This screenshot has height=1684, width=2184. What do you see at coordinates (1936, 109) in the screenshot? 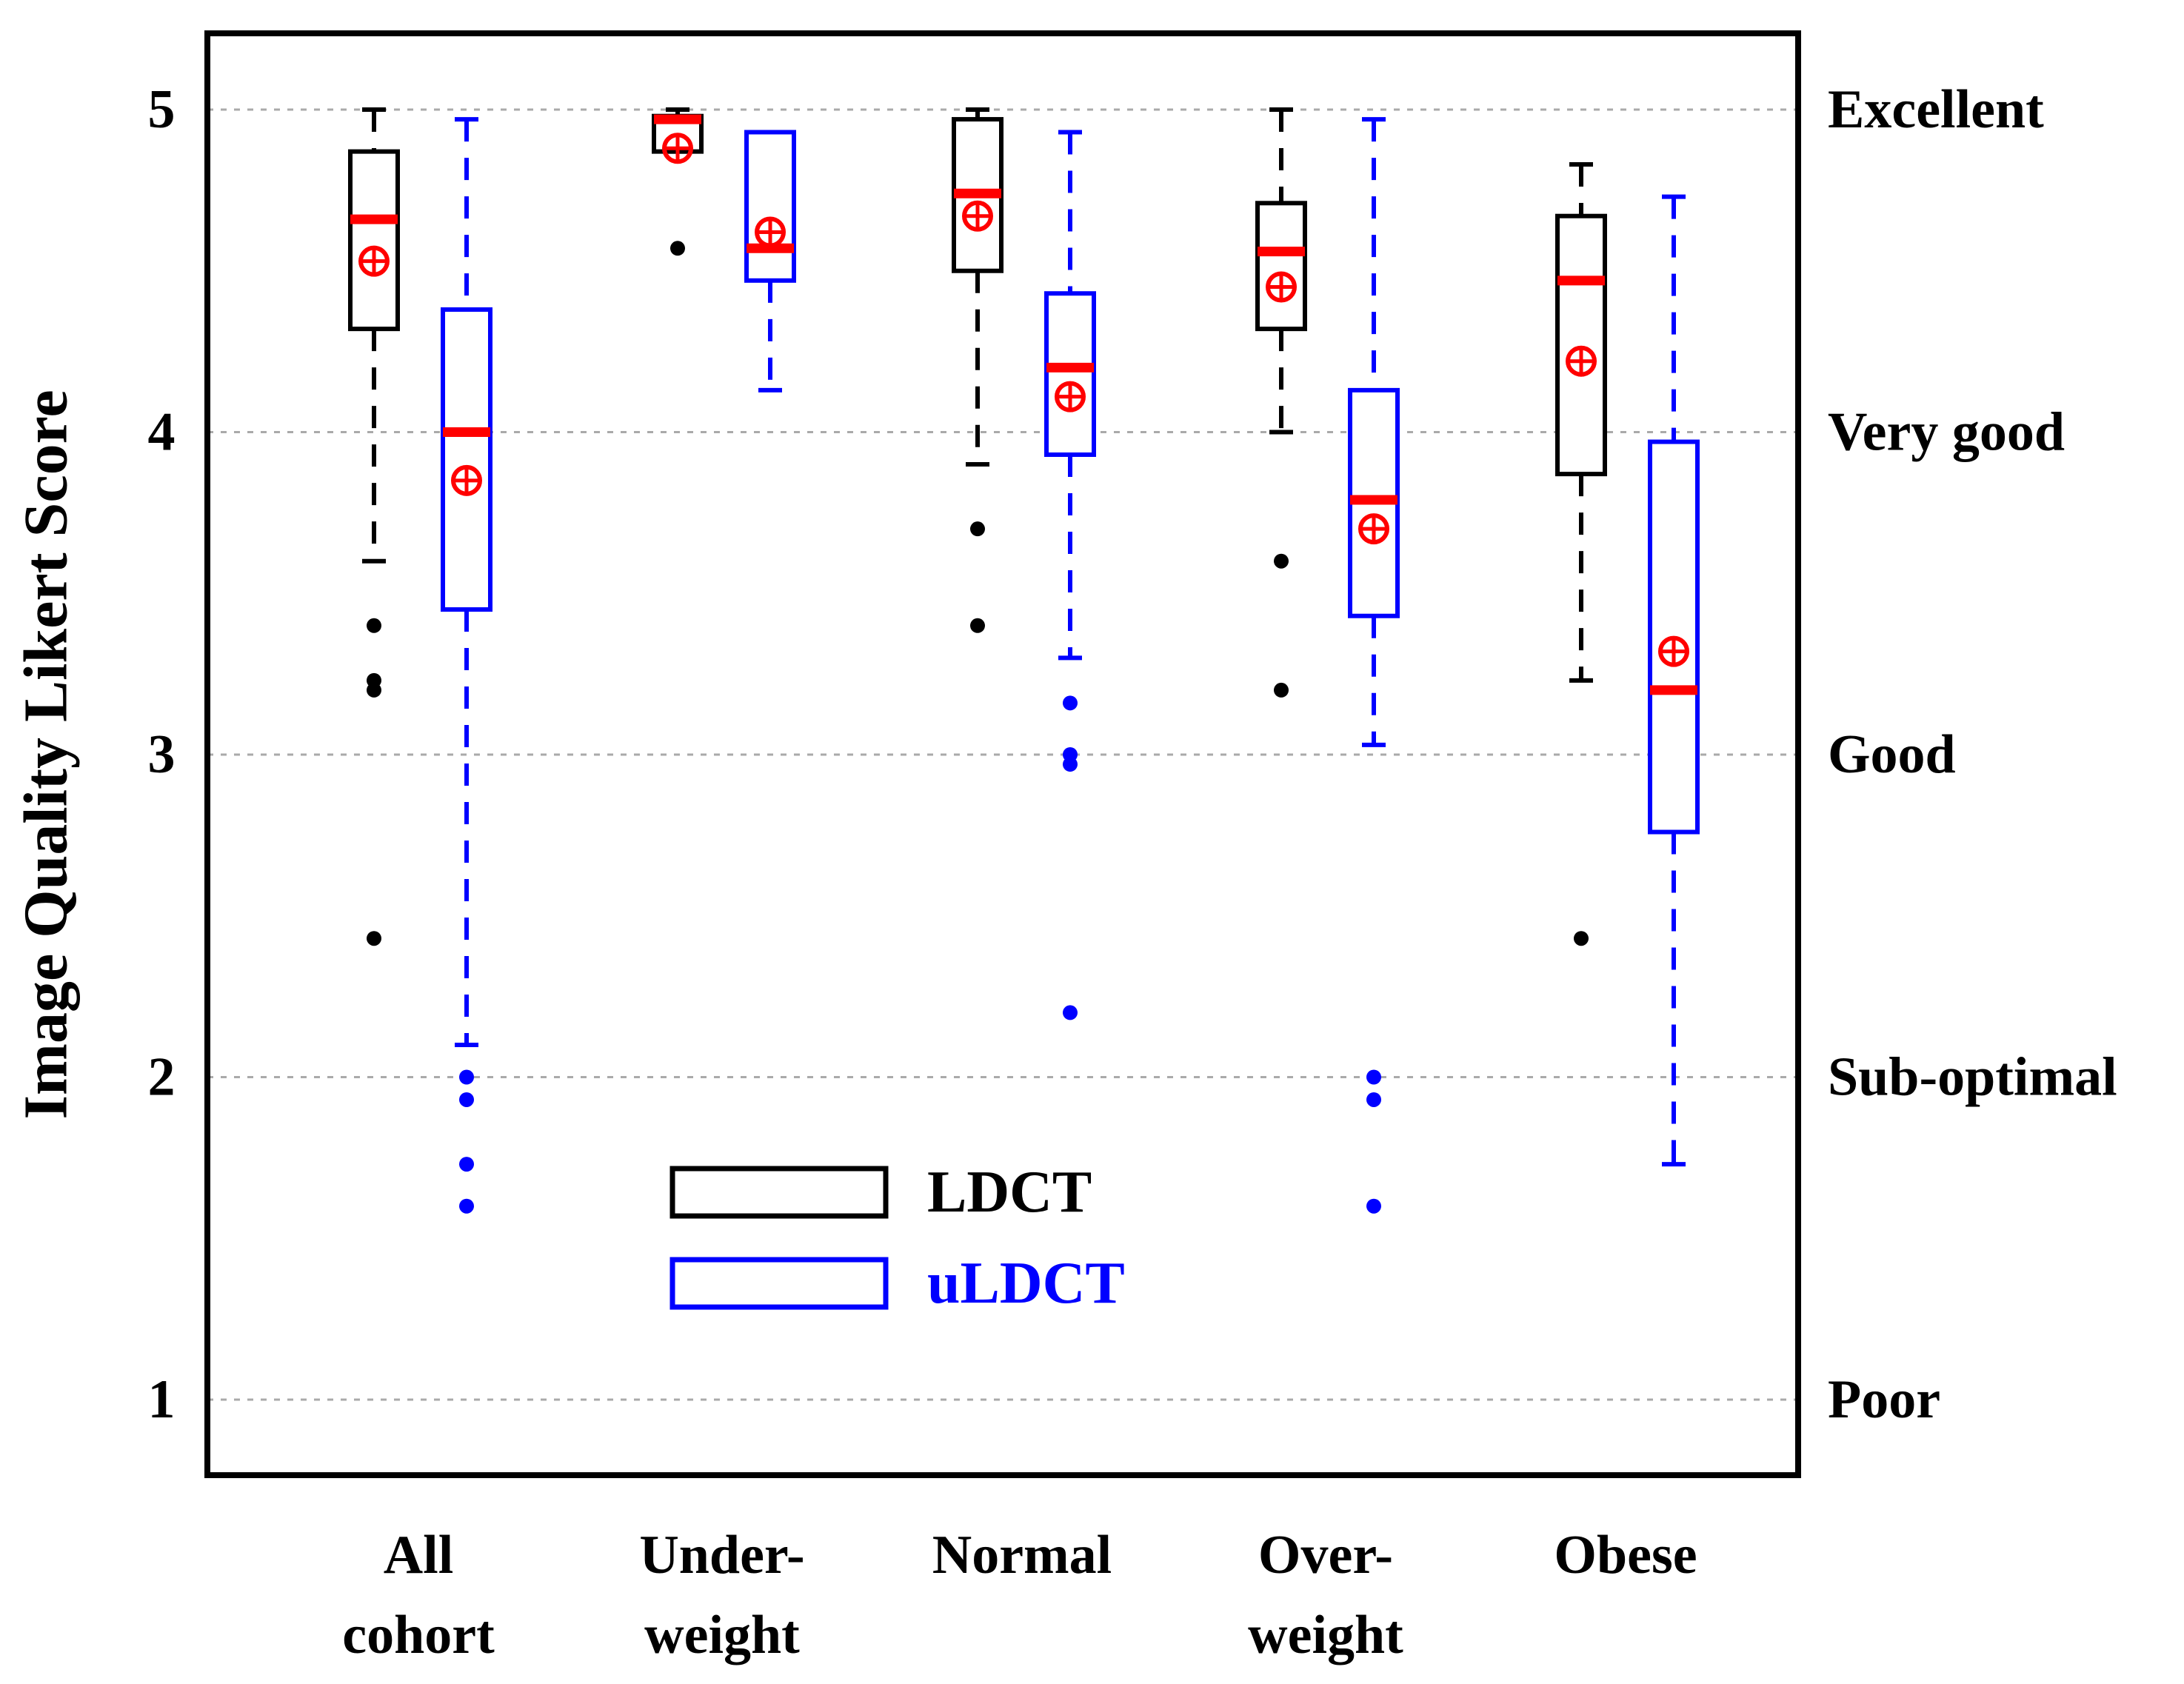
I see `right-axis-label: Excellent` at bounding box center [1936, 109].